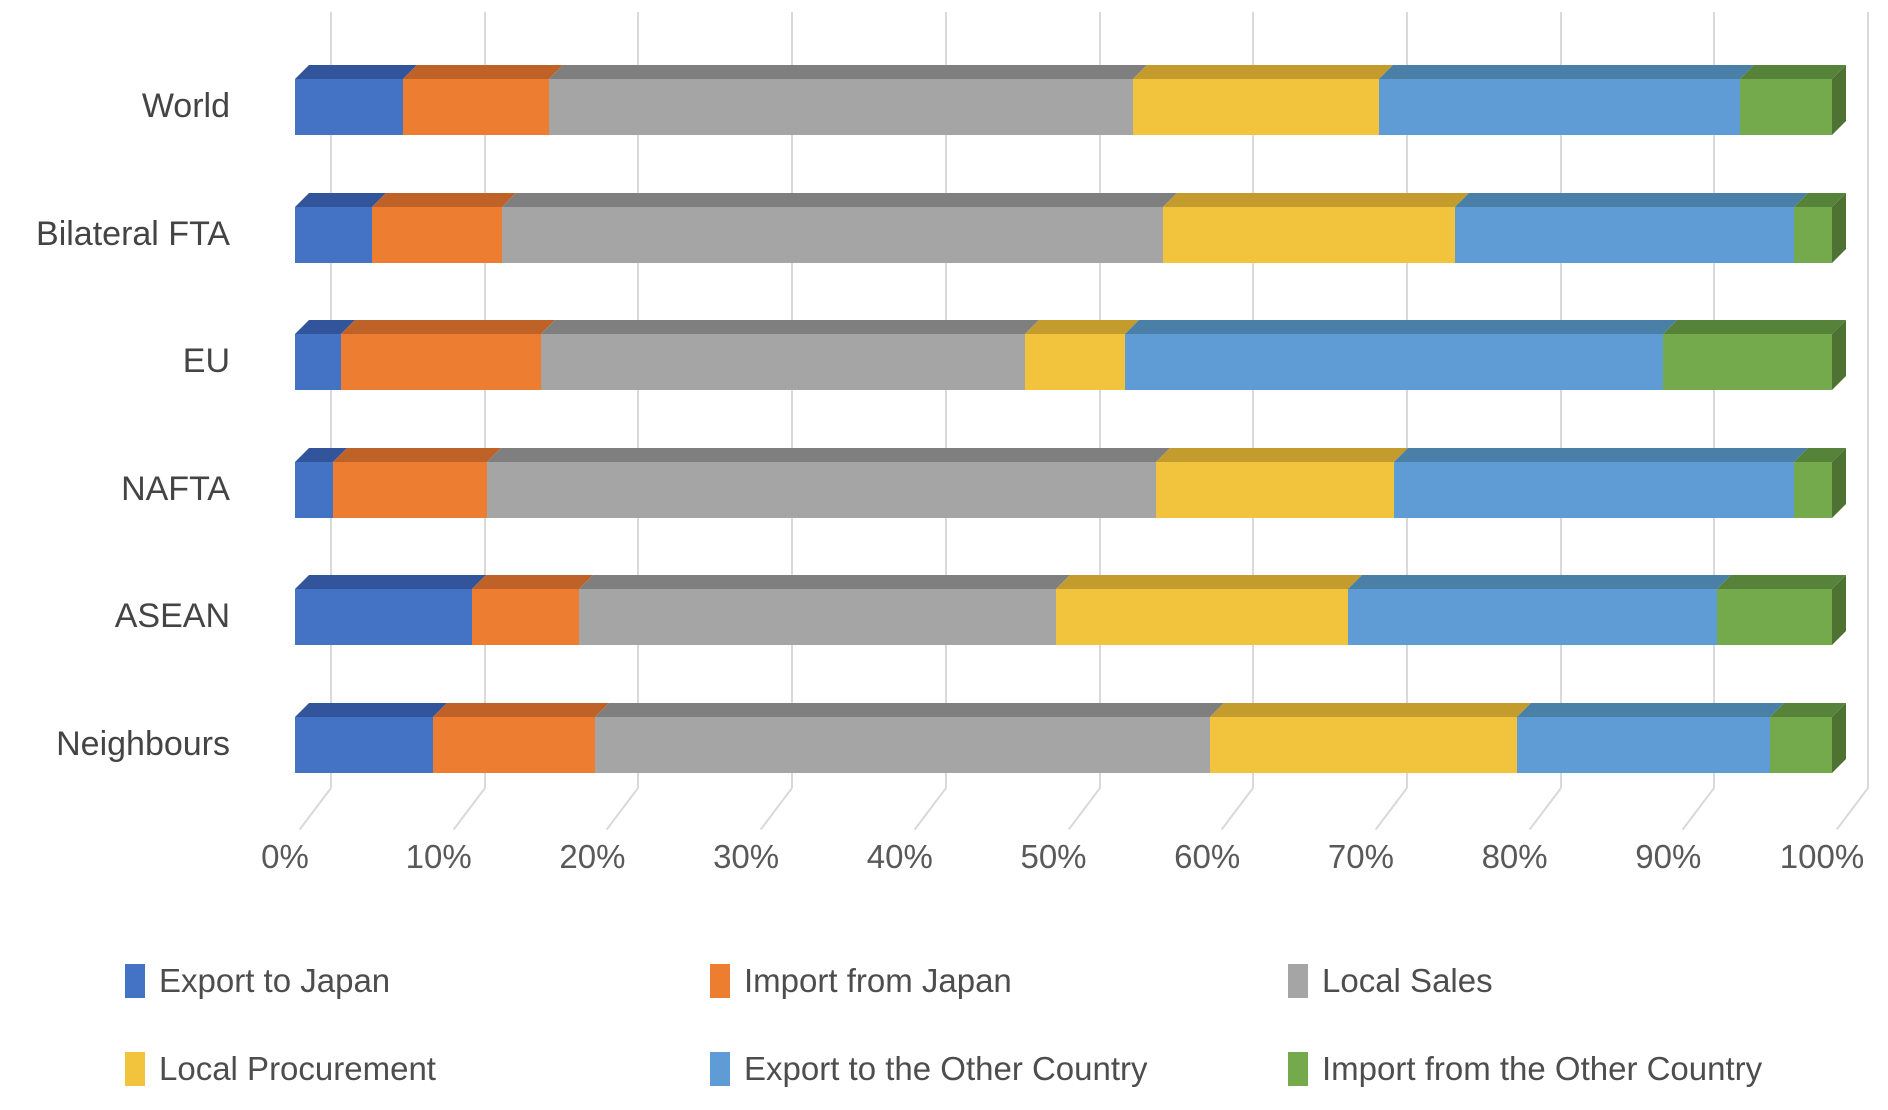  What do you see at coordinates (1514, 856) in the screenshot?
I see `x-tick-label: 80%` at bounding box center [1514, 856].